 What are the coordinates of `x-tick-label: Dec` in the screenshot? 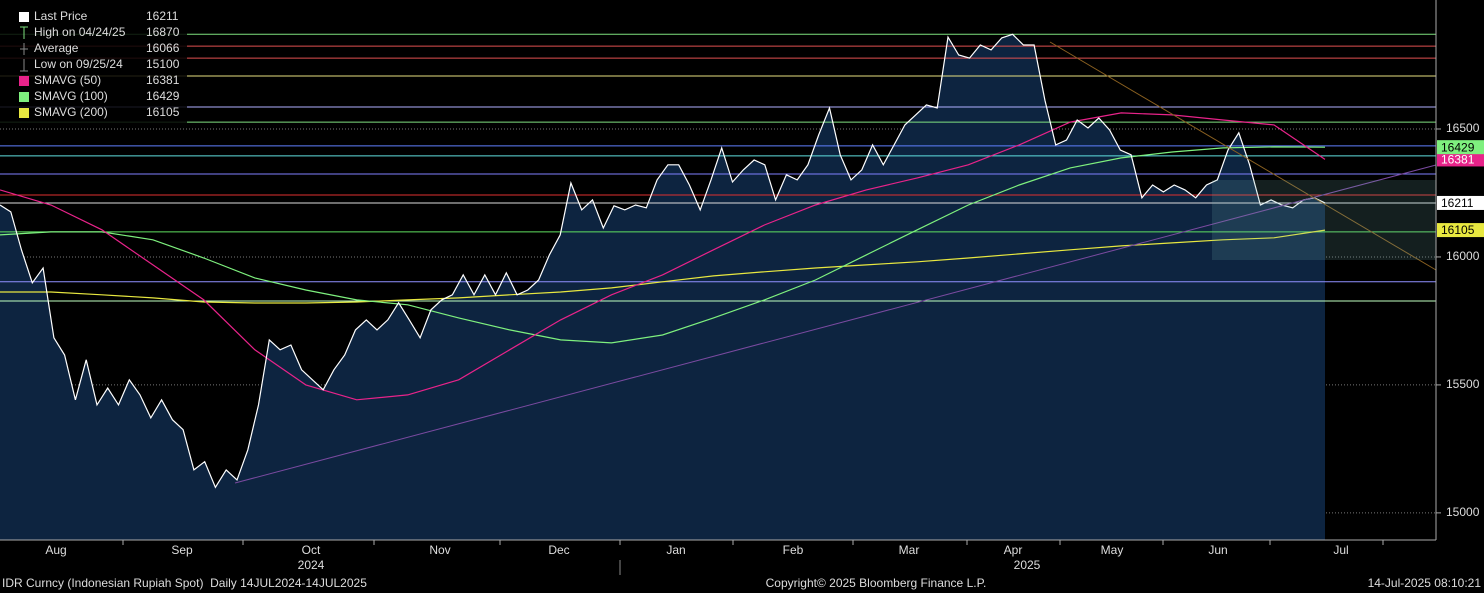 It's located at (558, 550).